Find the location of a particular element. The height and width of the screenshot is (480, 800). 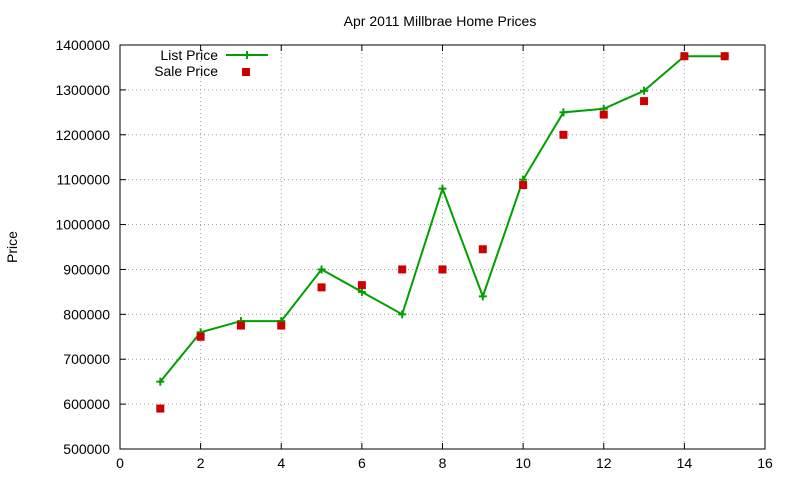

x-tick-label: 0 is located at coordinates (120, 463).